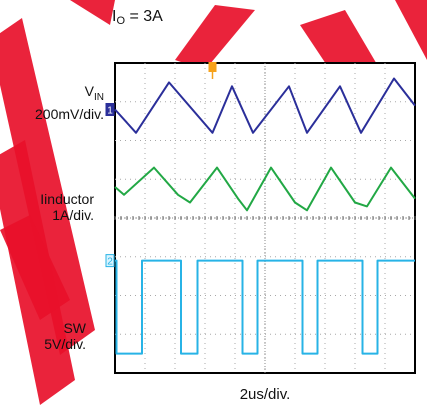  What do you see at coordinates (114, 16) in the screenshot?
I see `condition-prefix: I` at bounding box center [114, 16].